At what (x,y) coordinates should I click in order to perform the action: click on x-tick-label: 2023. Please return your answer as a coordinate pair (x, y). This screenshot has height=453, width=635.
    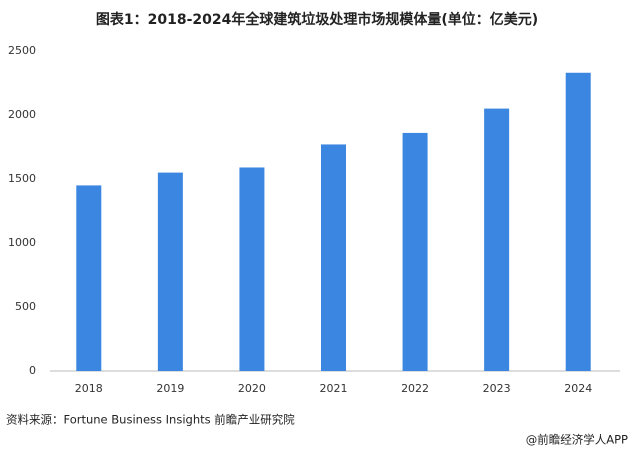
    Looking at the image, I should click on (497, 388).